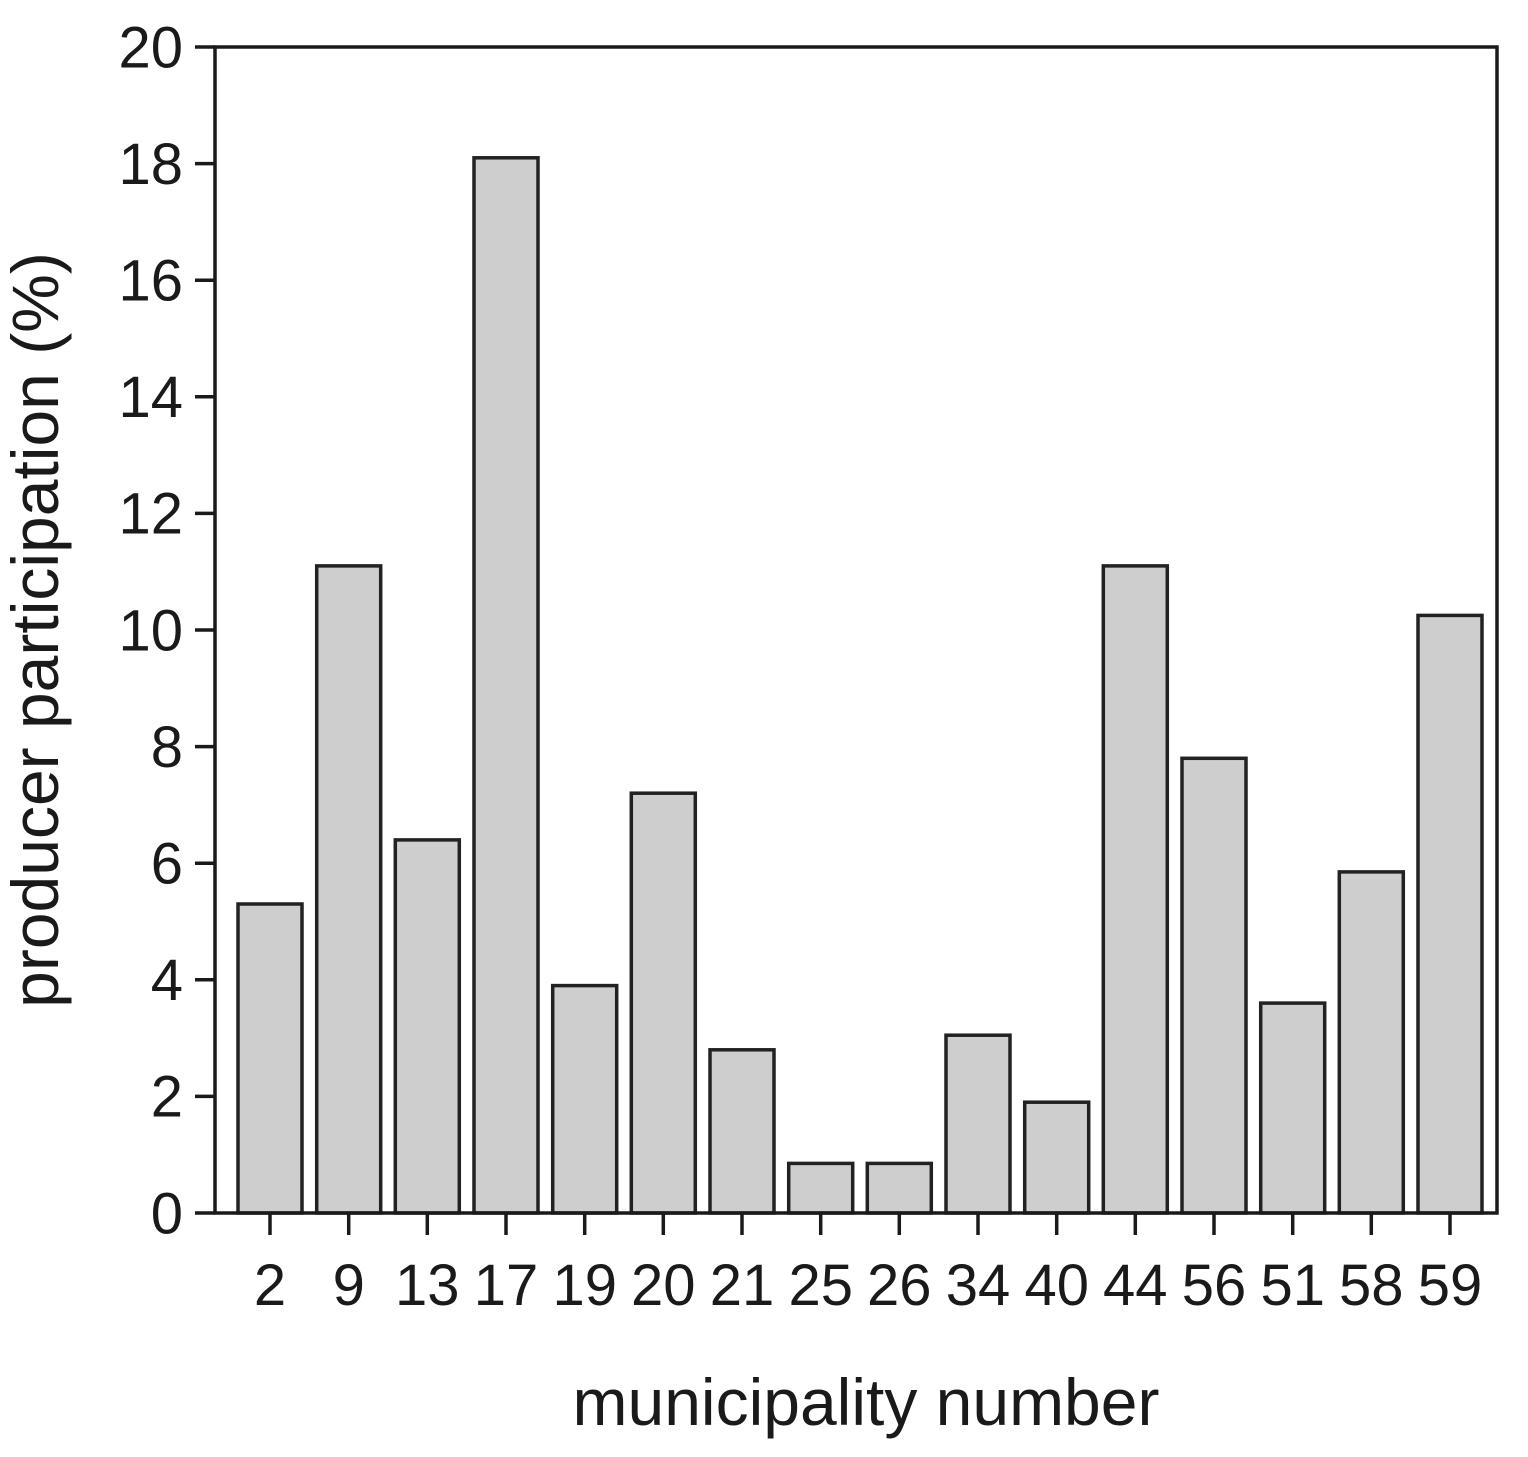 This screenshot has width=1528, height=1457. Describe the element at coordinates (270, 1285) in the screenshot. I see `x-tick-label: 2` at that location.